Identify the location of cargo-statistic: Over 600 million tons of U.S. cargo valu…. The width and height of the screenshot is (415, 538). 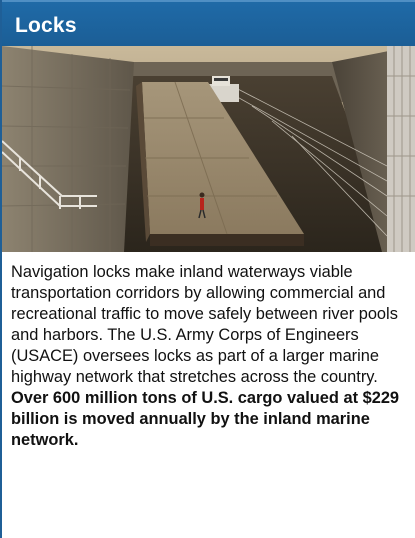
(205, 419).